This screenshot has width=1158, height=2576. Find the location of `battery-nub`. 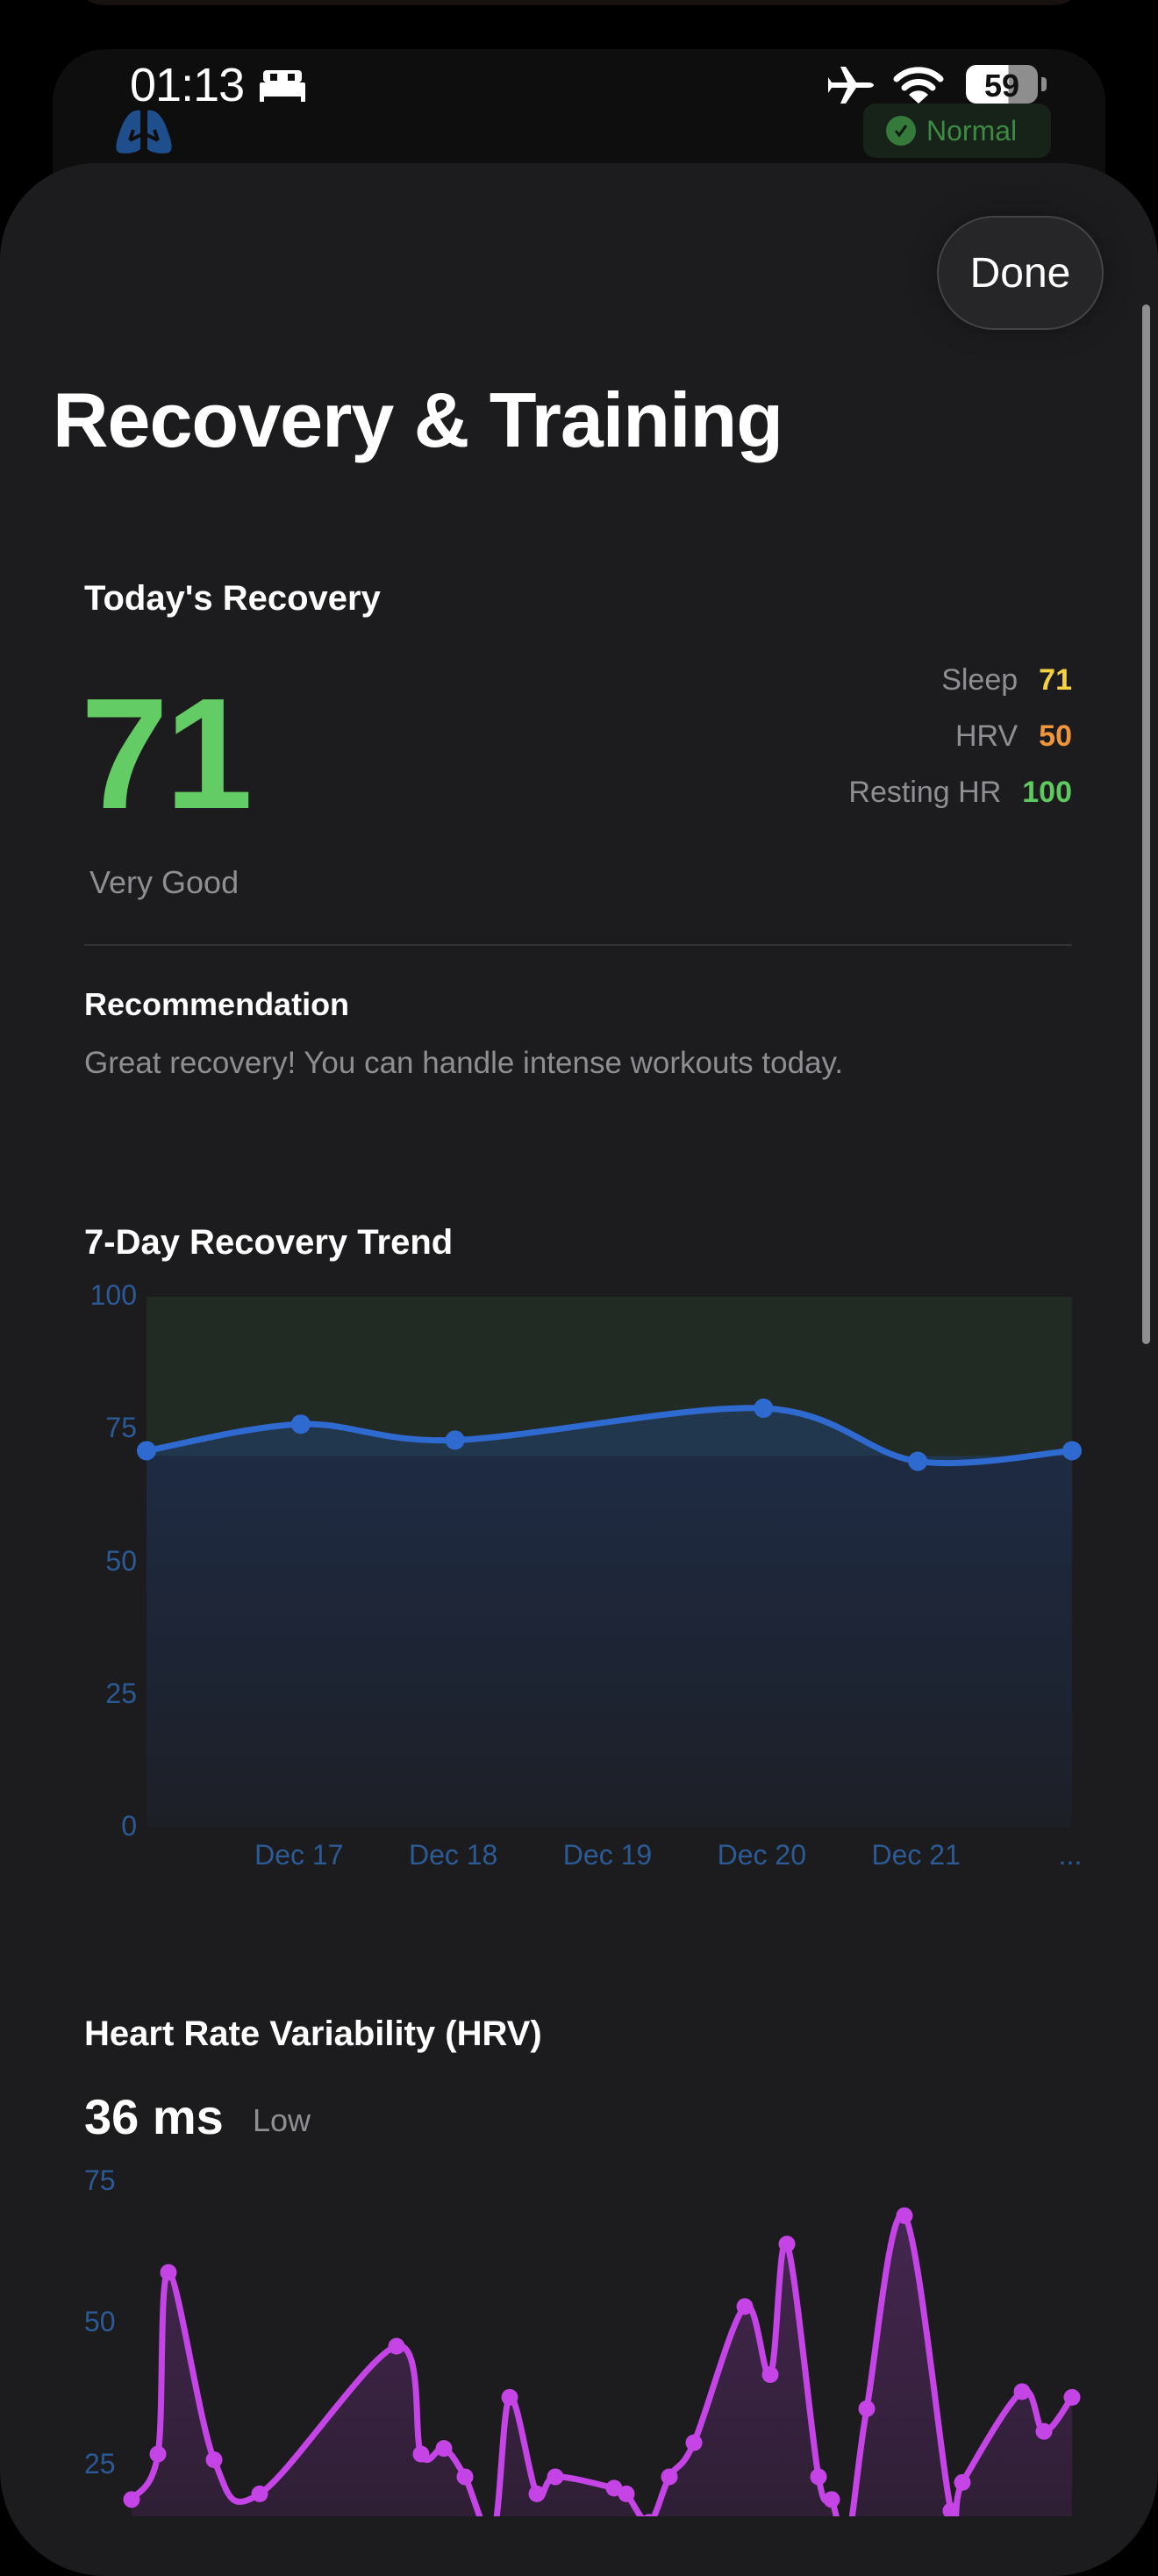

battery-nub is located at coordinates (1044, 84).